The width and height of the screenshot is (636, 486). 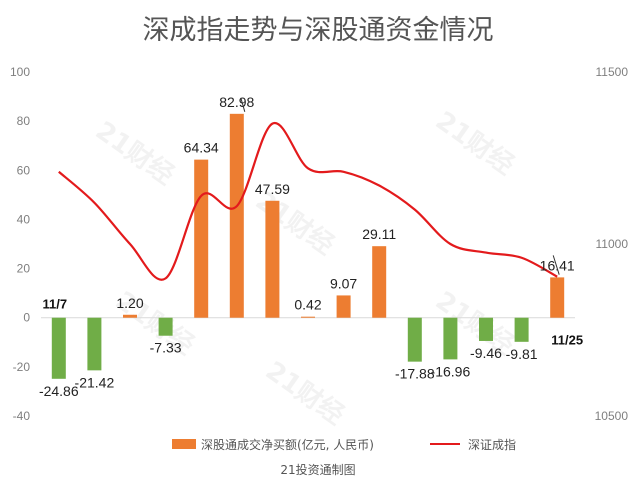 What do you see at coordinates (475, 143) in the screenshot?
I see `watermark-2: 21财经` at bounding box center [475, 143].